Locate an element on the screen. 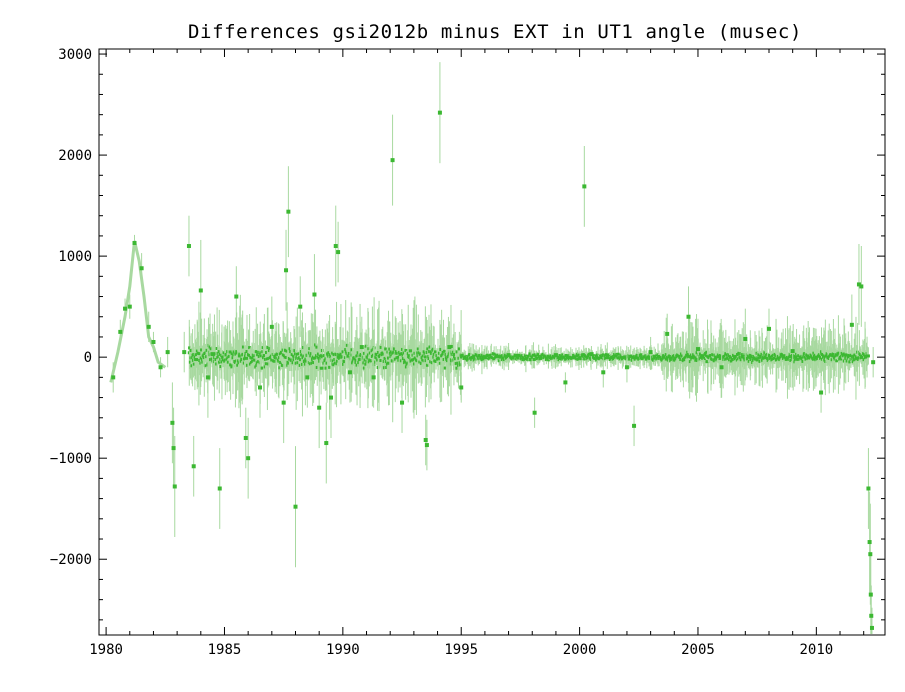 The width and height of the screenshot is (905, 692). x-tick-label: 2010 is located at coordinates (816, 650).